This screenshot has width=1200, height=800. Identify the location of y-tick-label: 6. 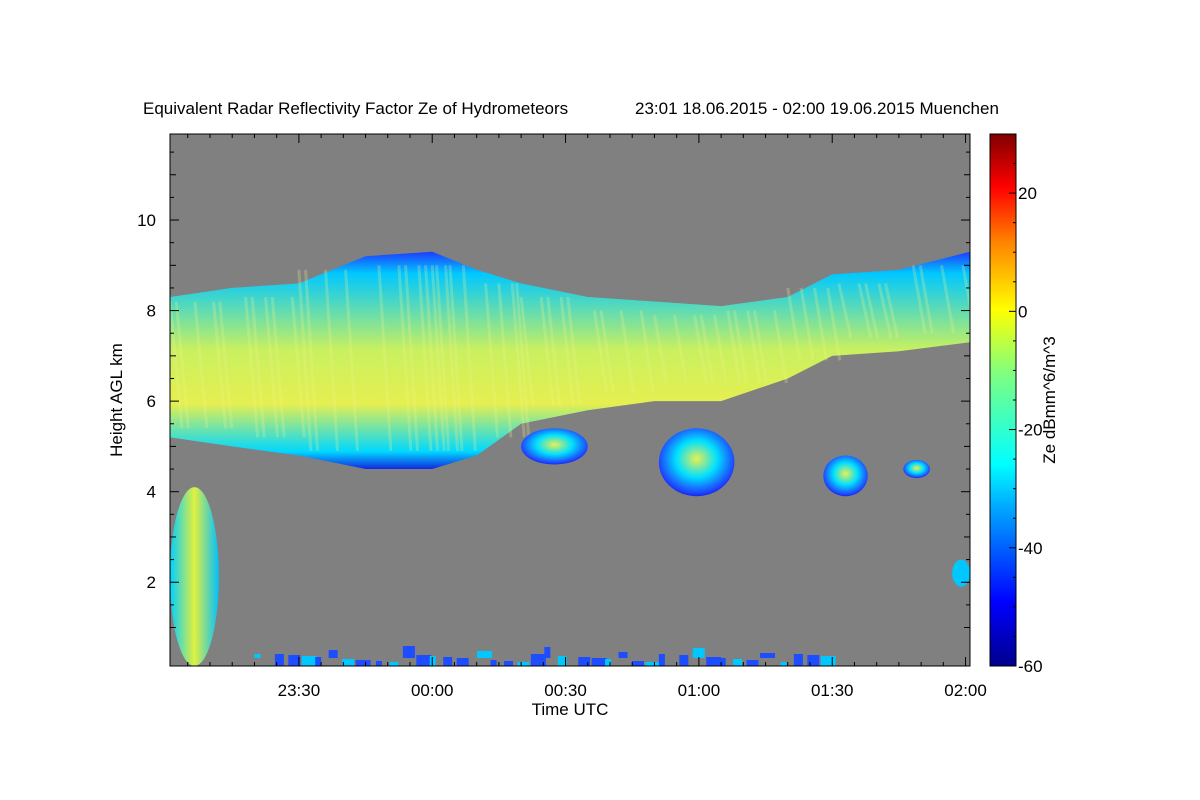
(151, 401).